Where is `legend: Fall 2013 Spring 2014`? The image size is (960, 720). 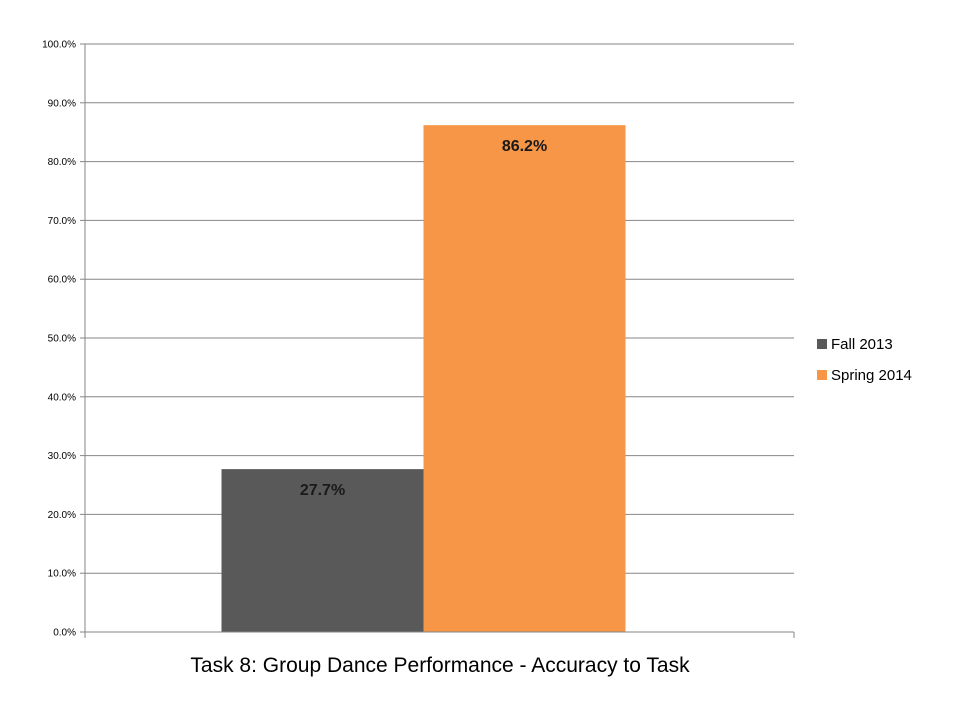
legend: Fall 2013 Spring 2014 is located at coordinates (864, 360).